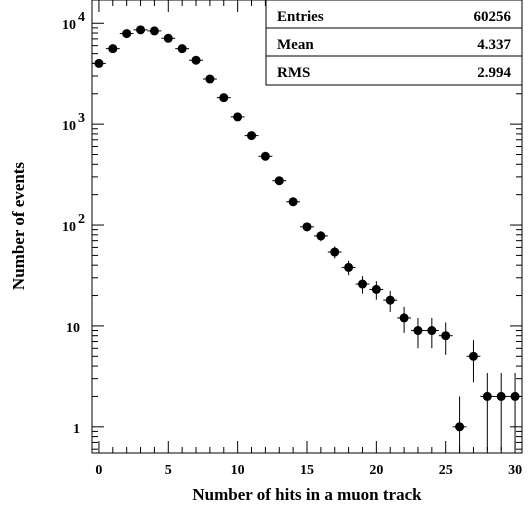 This screenshot has height=512, width=529. I want to click on x-tick-label: 15, so click(307, 470).